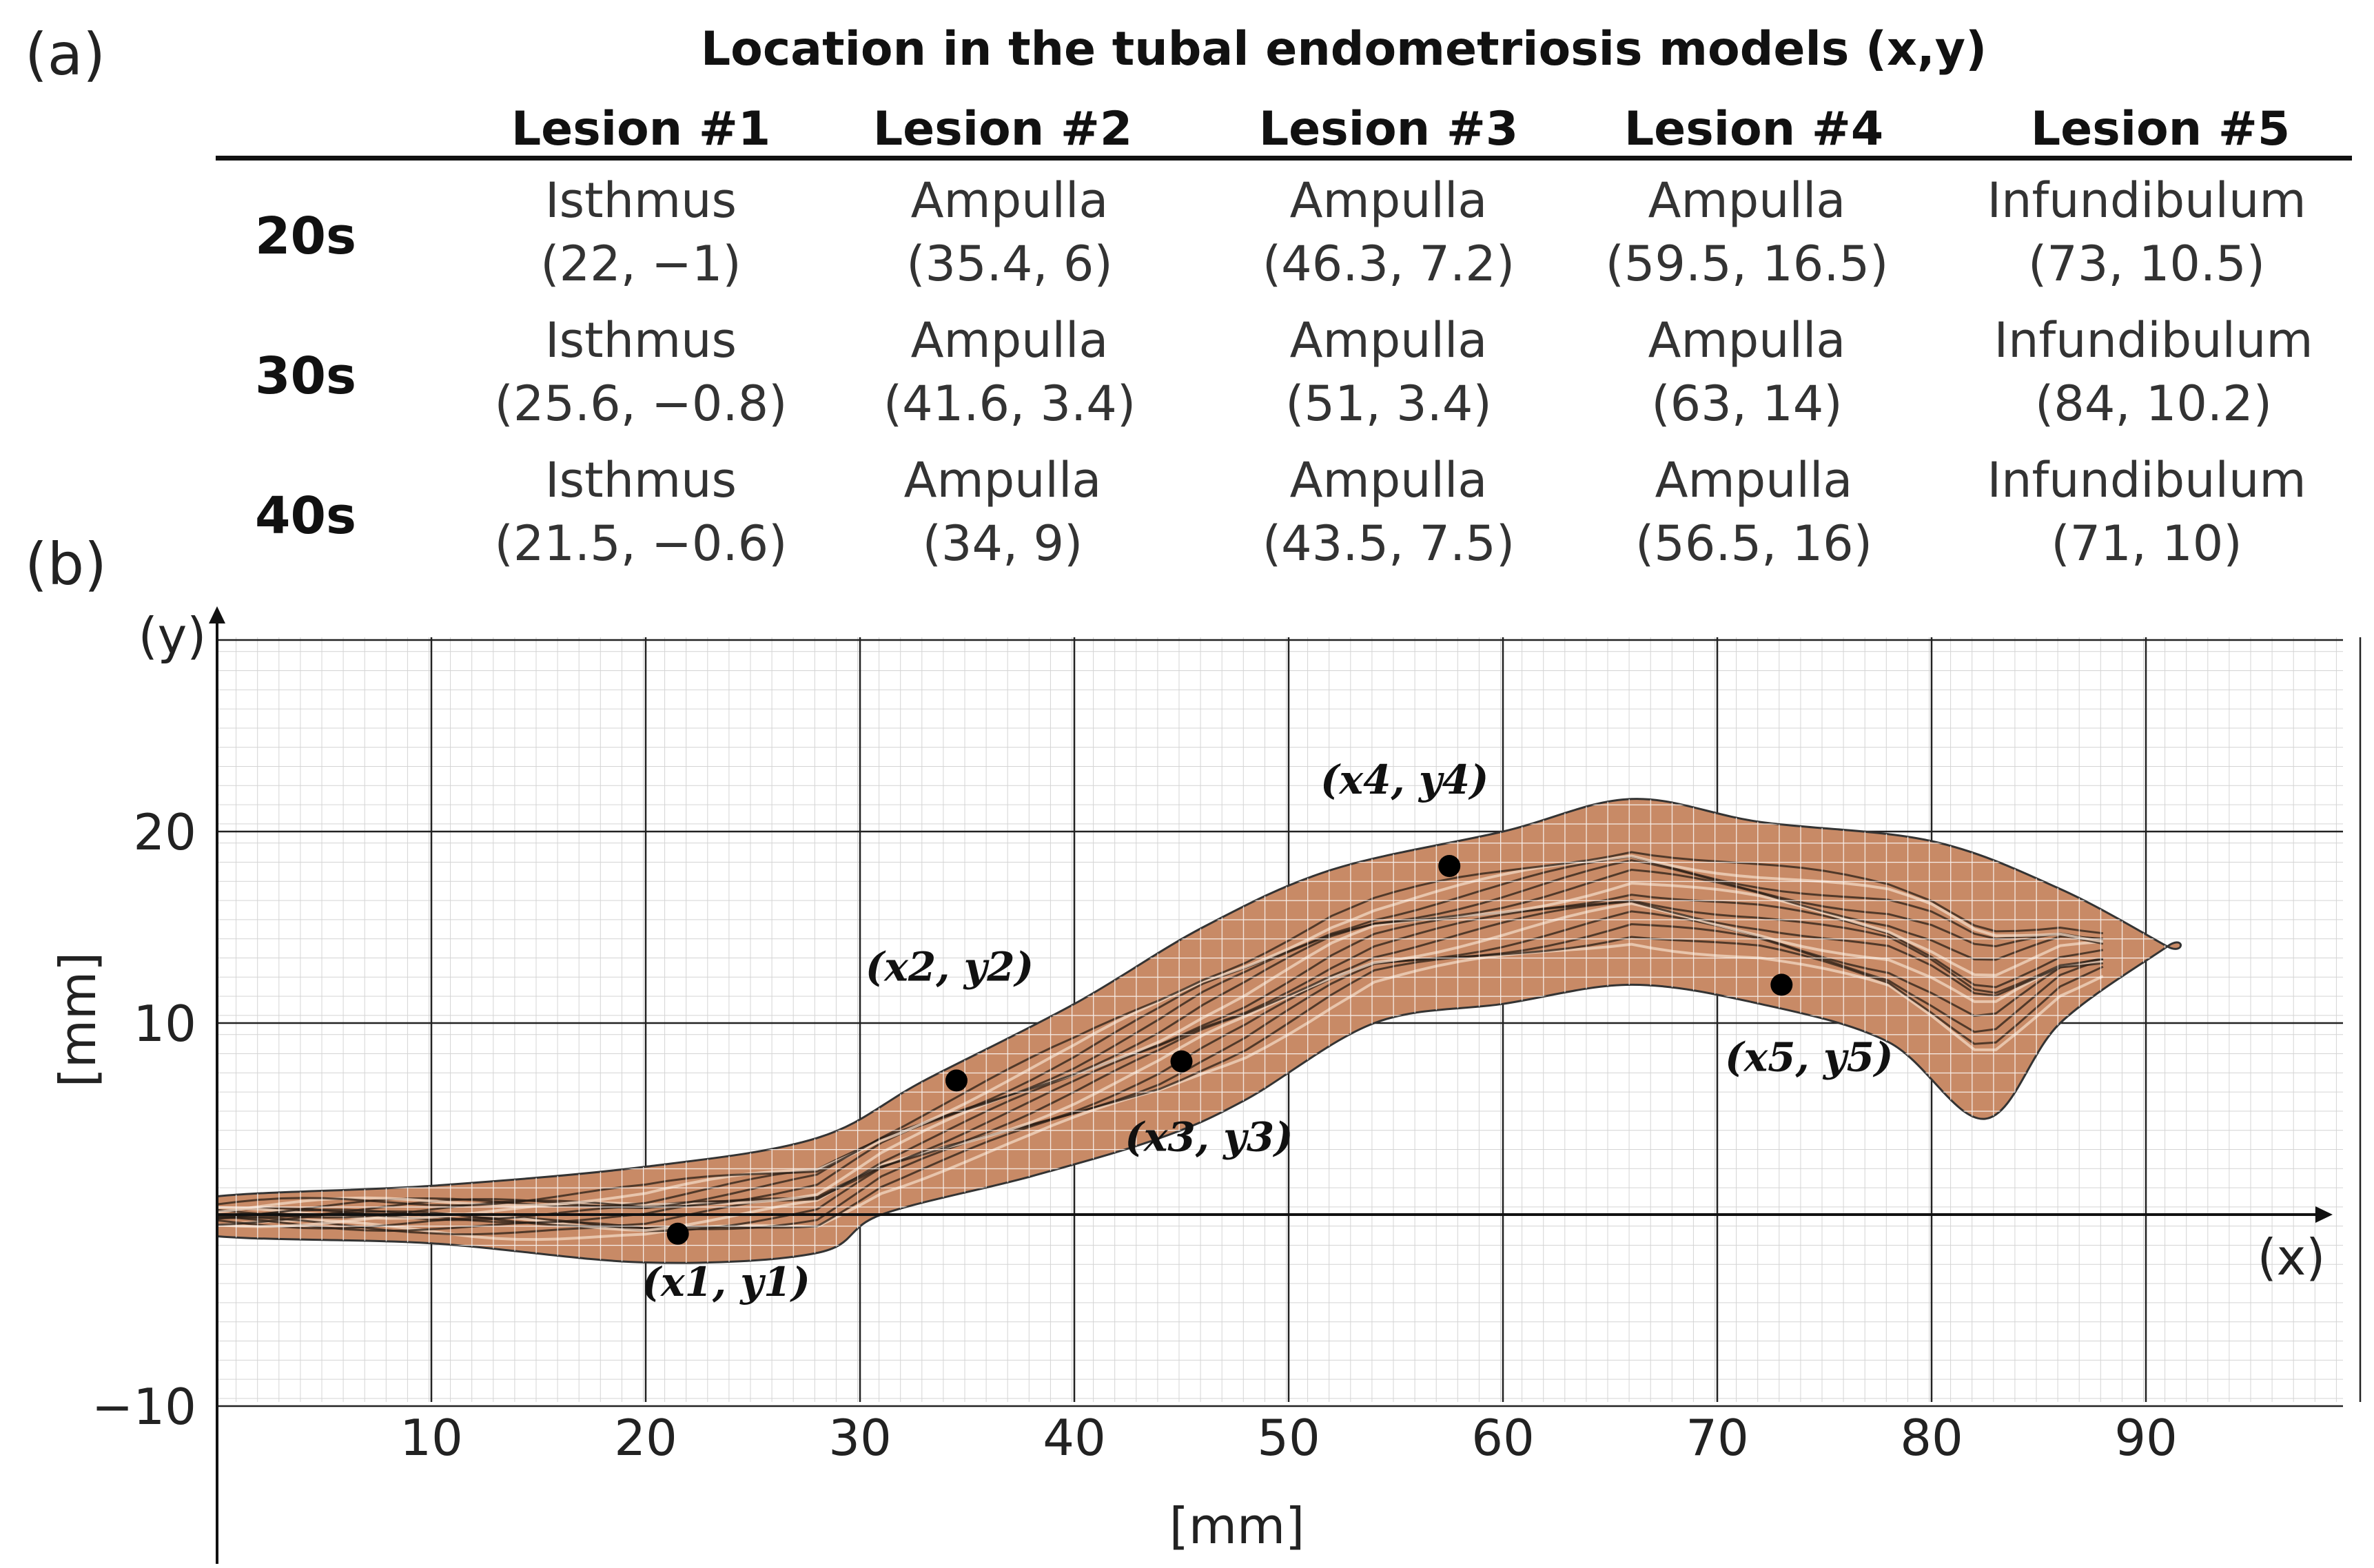 The width and height of the screenshot is (2374, 1568). I want to click on column-header-lesion-3: Lesion #3, so click(1388, 129).